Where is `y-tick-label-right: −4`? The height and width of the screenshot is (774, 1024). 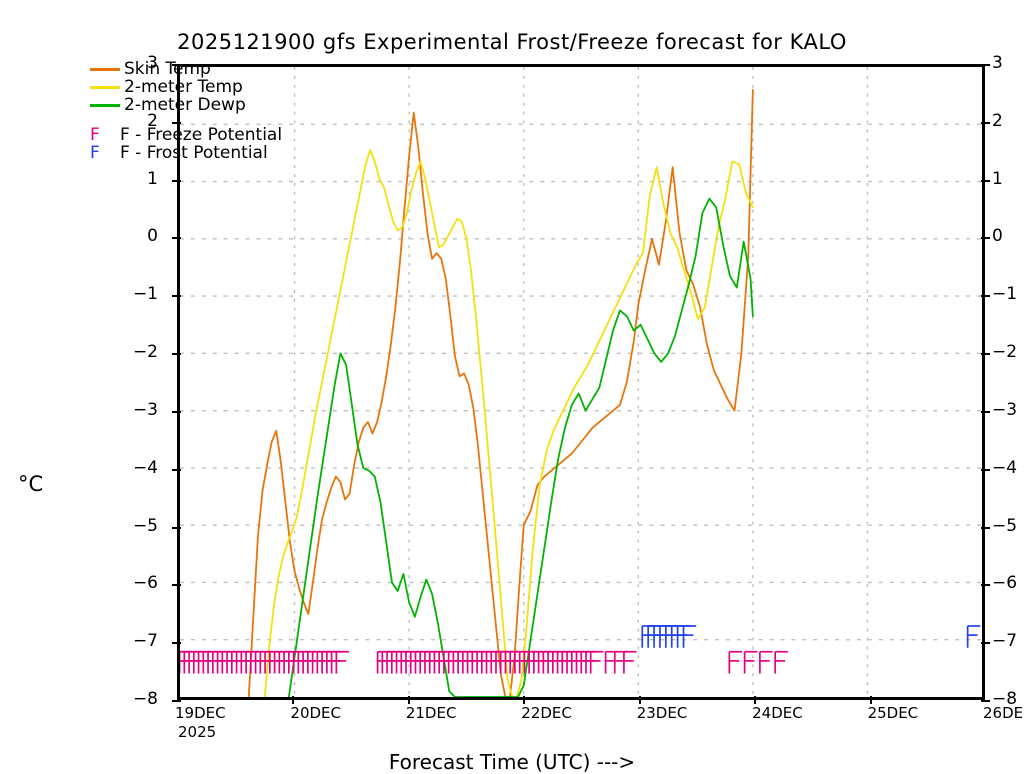
y-tick-label-right: −4 is located at coordinates (1005, 467).